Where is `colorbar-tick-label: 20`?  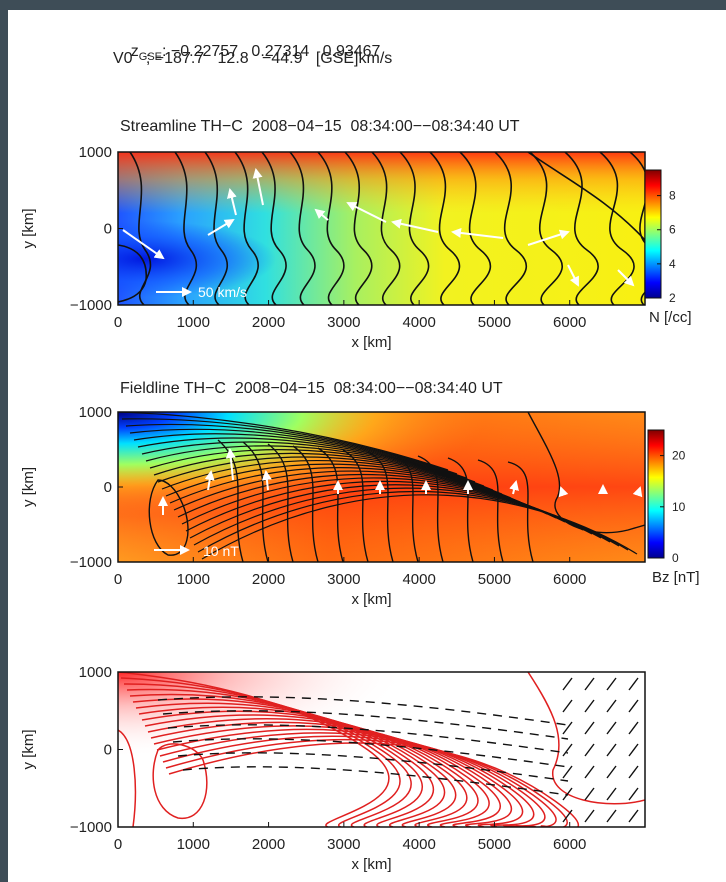 colorbar-tick-label: 20 is located at coordinates (679, 456).